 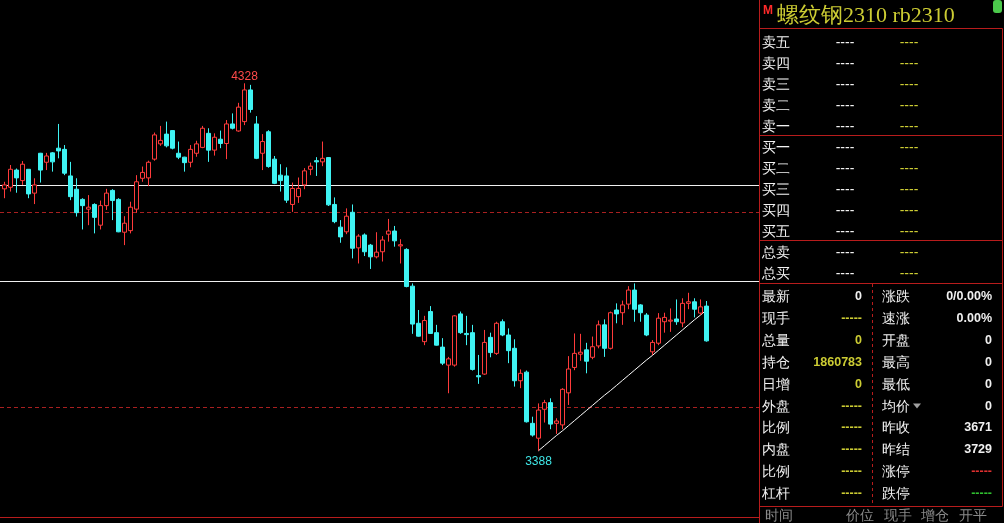 I want to click on category-label: 总卖, so click(x=775, y=251).